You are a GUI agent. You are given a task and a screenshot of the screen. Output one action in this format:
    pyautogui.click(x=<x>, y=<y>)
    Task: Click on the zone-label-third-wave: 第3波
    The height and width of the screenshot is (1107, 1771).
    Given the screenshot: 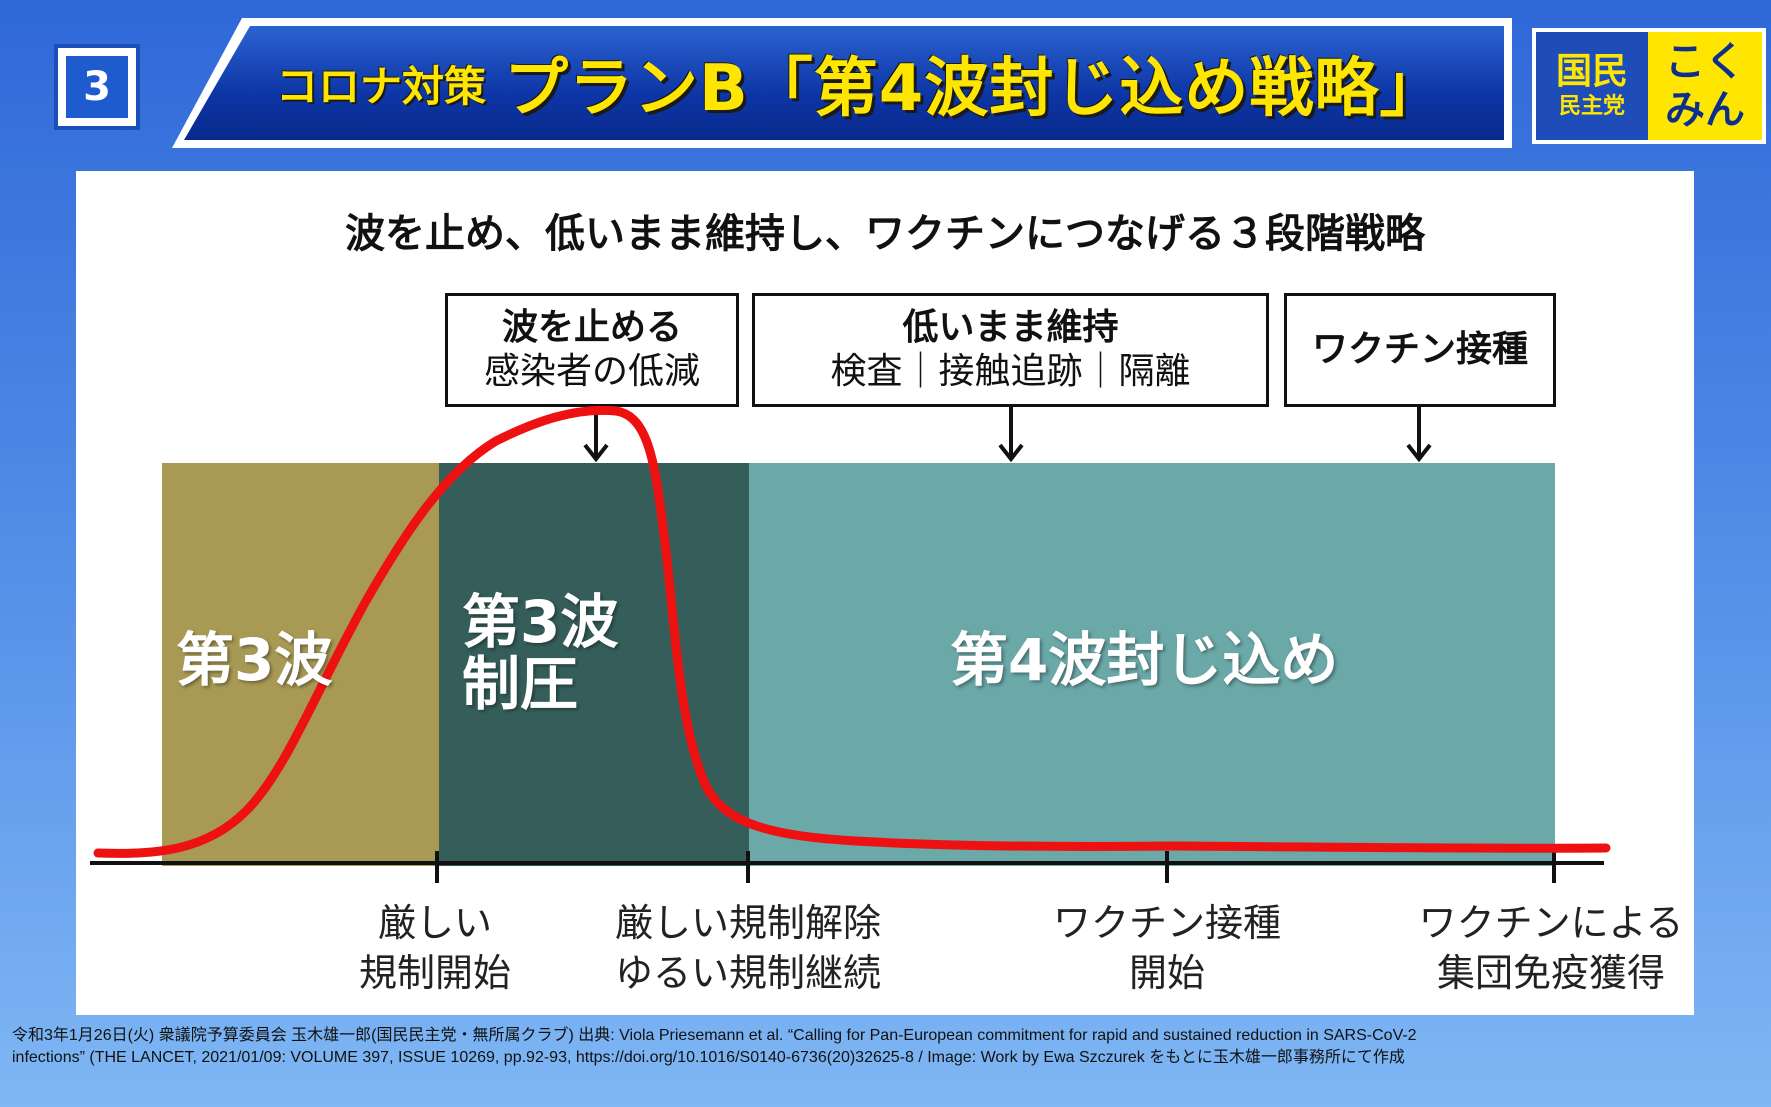 What is the action you would take?
    pyautogui.click(x=254, y=660)
    